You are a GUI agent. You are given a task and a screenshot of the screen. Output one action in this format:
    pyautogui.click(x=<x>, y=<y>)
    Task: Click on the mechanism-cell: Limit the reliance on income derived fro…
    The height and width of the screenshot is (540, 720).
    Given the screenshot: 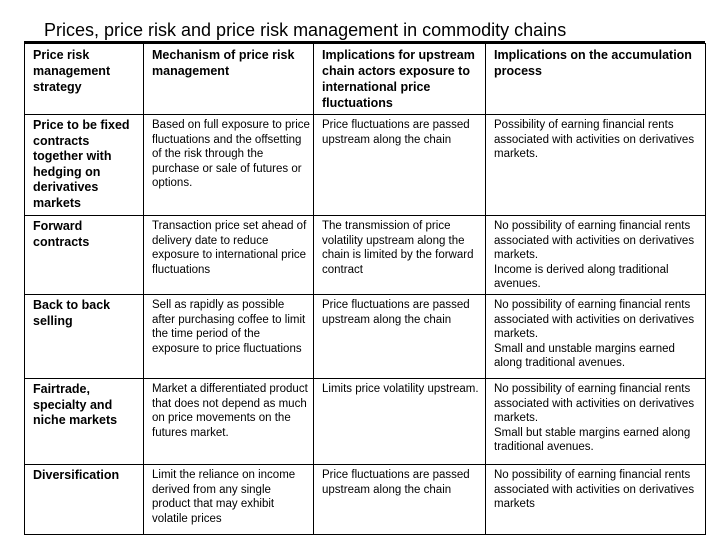 What is the action you would take?
    pyautogui.click(x=228, y=499)
    